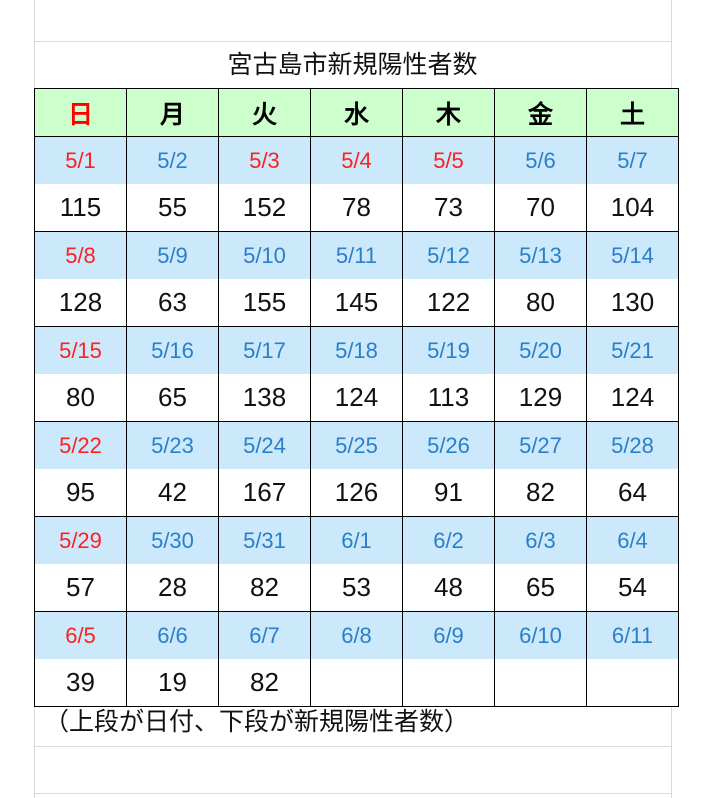 Image resolution: width=711 pixels, height=798 pixels. What do you see at coordinates (264, 445) in the screenshot?
I see `date-cell: 5/24` at bounding box center [264, 445].